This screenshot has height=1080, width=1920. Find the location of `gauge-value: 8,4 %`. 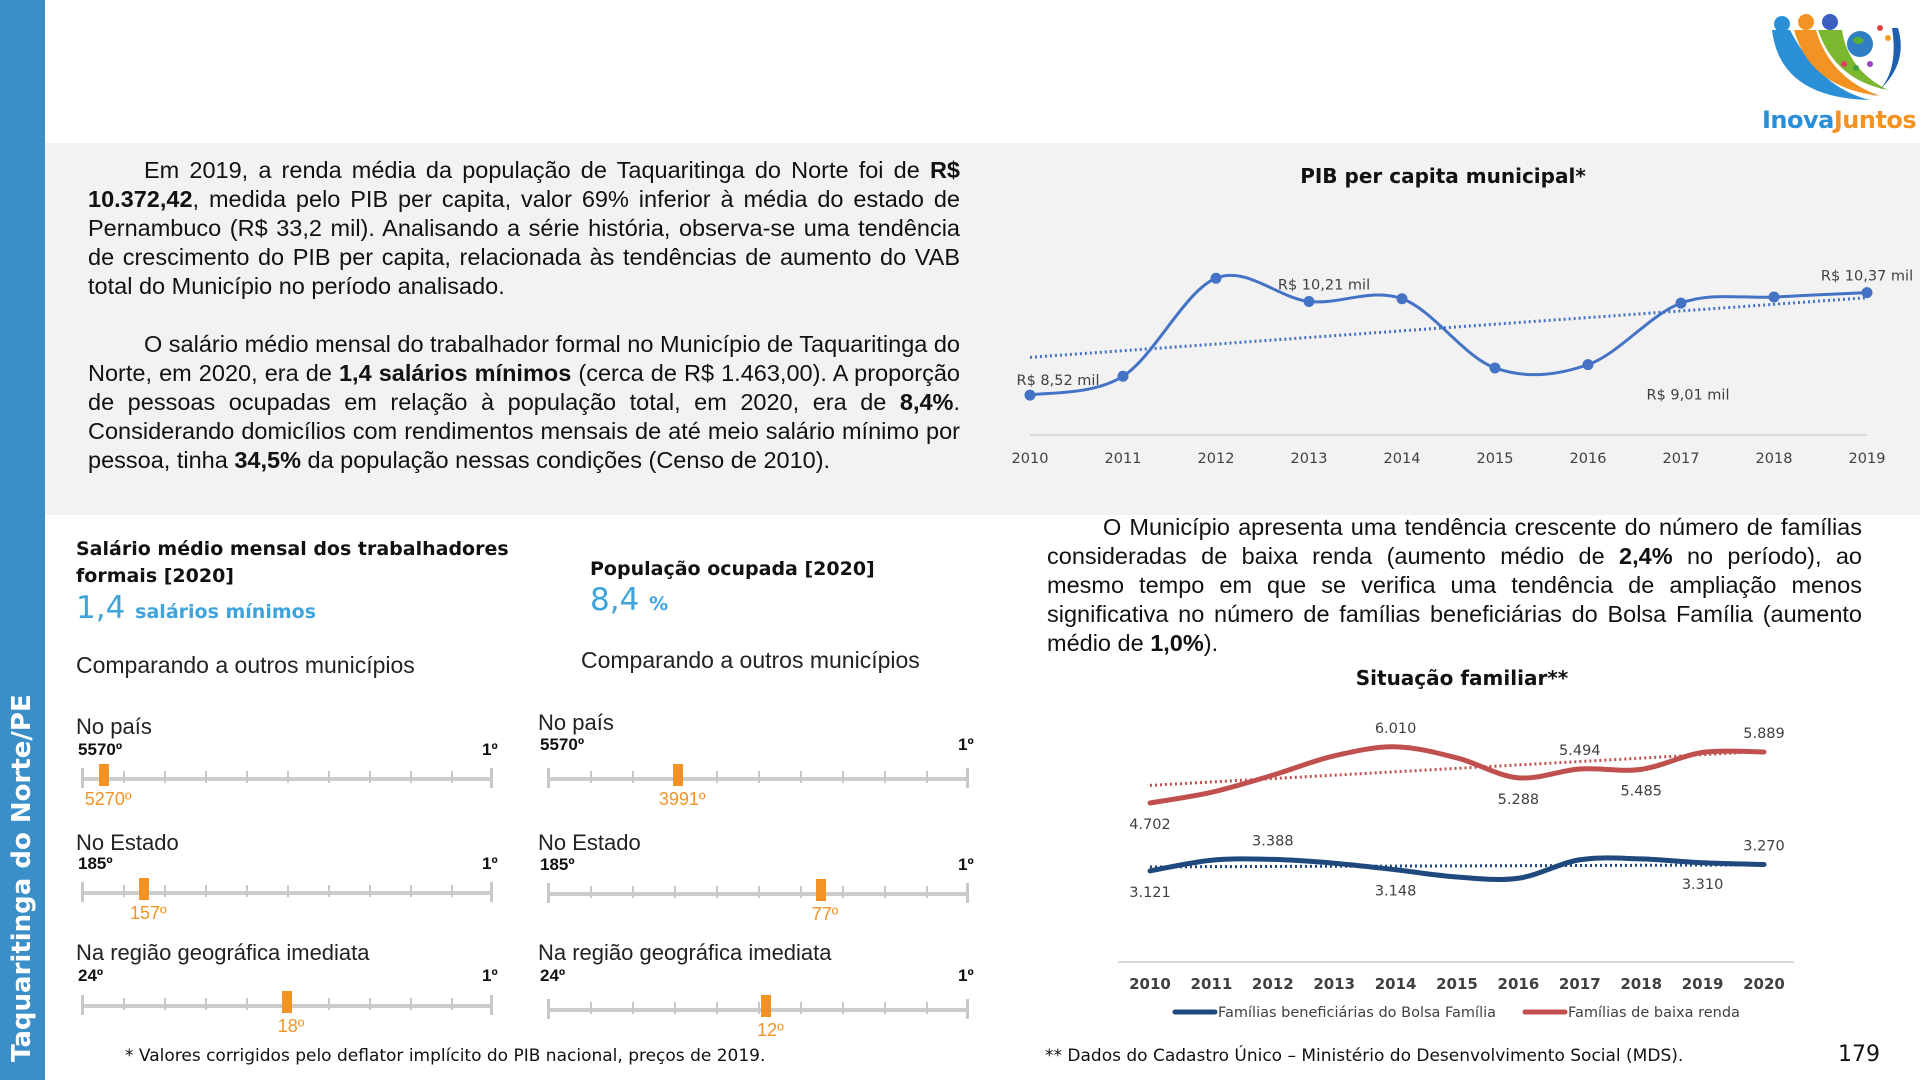

gauge-value: 8,4 % is located at coordinates (629, 600).